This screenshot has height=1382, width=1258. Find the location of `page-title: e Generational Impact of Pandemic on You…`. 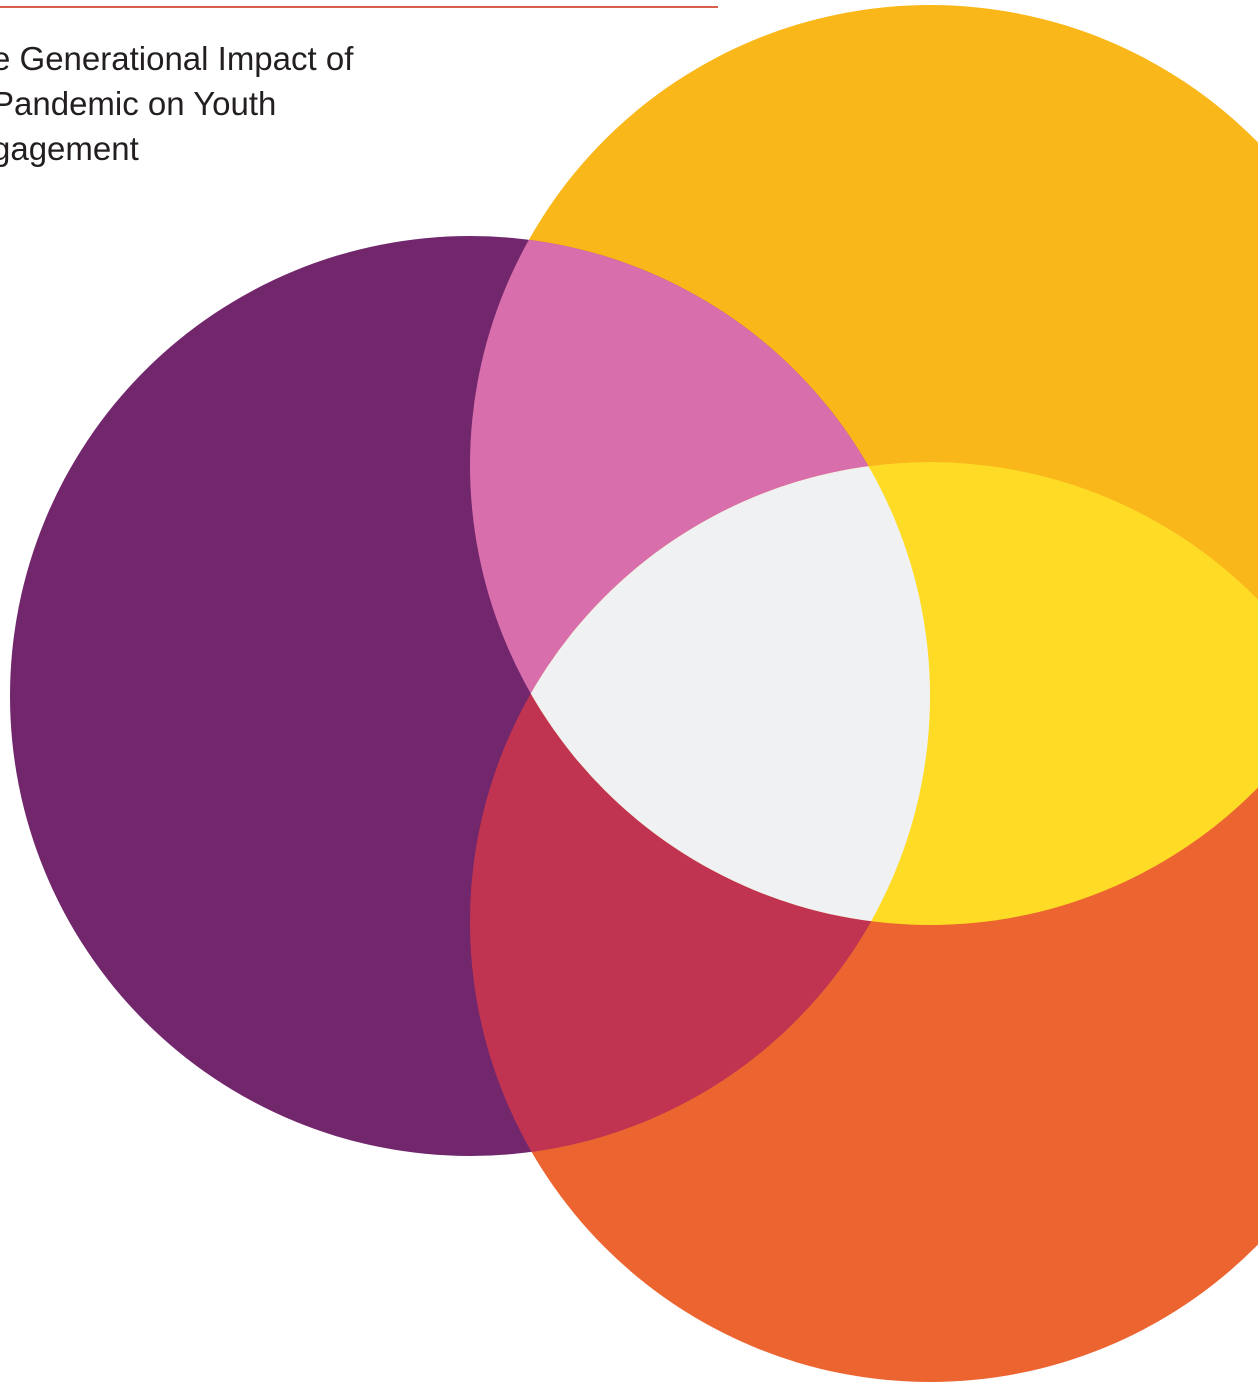

page-title: e Generational Impact of Pandemic on You… is located at coordinates (176, 103).